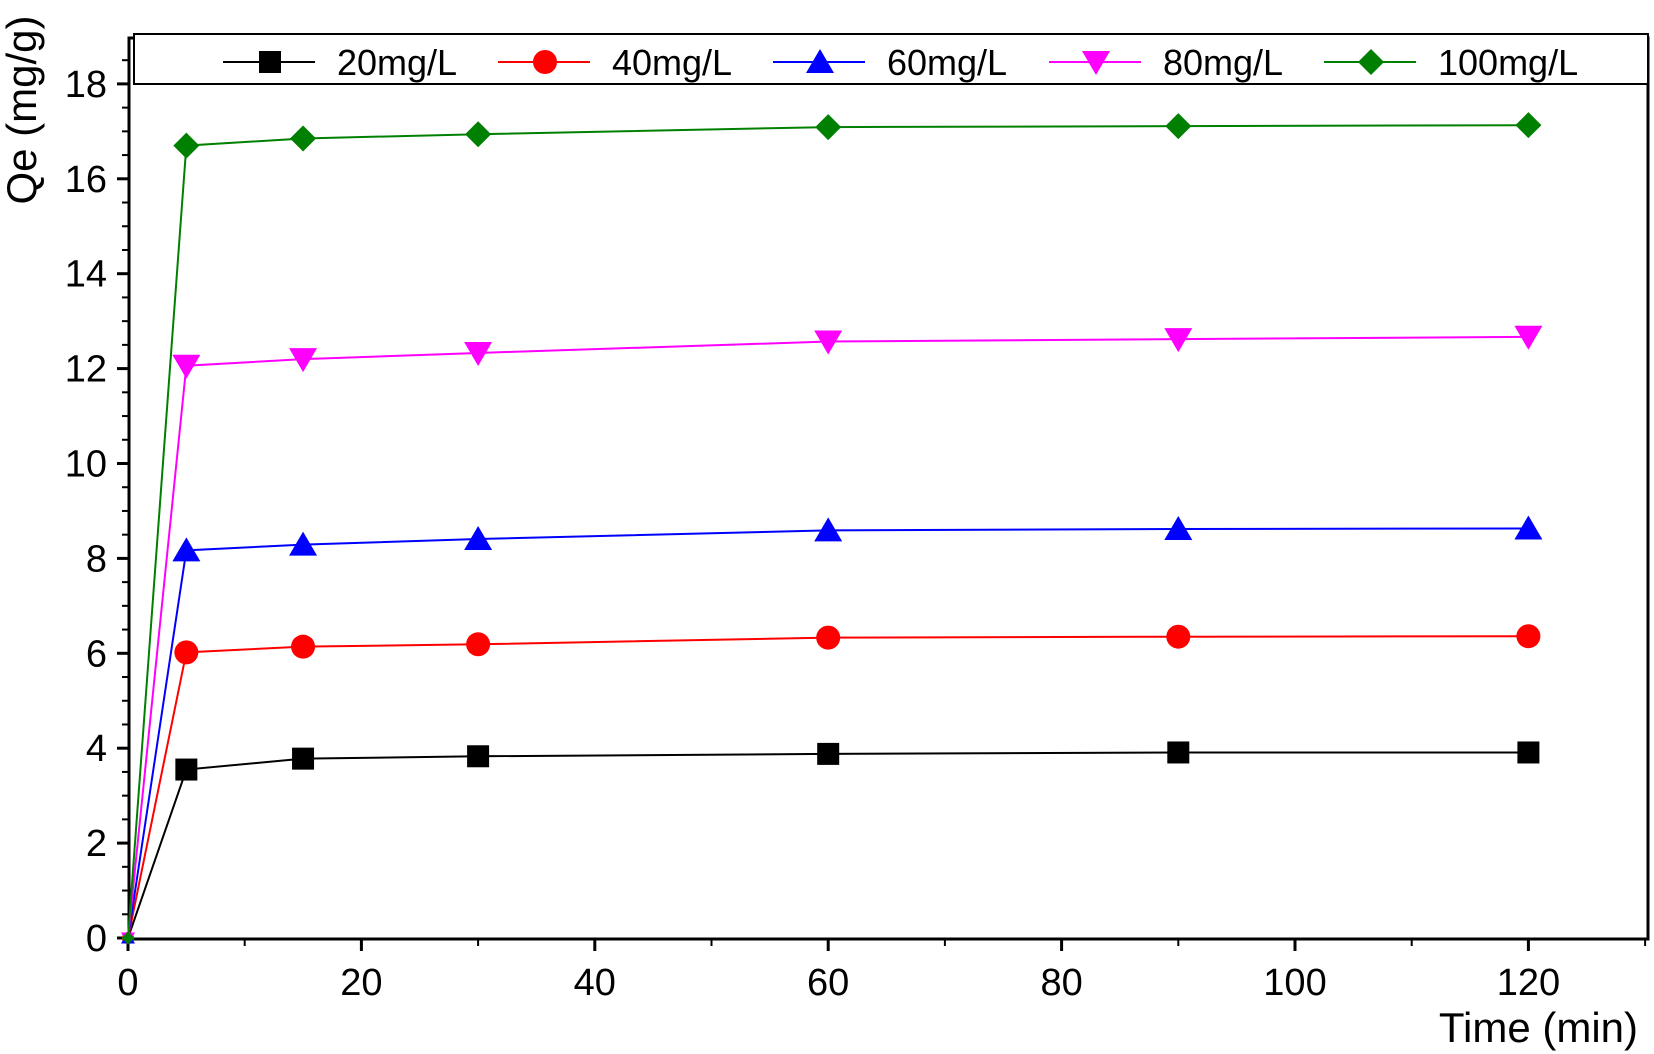  What do you see at coordinates (96, 939) in the screenshot?
I see `y-tick-label: 0` at bounding box center [96, 939].